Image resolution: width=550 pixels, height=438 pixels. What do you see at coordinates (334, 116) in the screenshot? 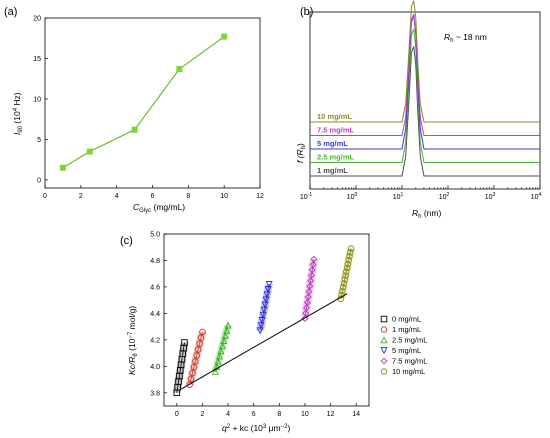
I see `panel-b-series-label: 10 mg/mL` at bounding box center [334, 116].